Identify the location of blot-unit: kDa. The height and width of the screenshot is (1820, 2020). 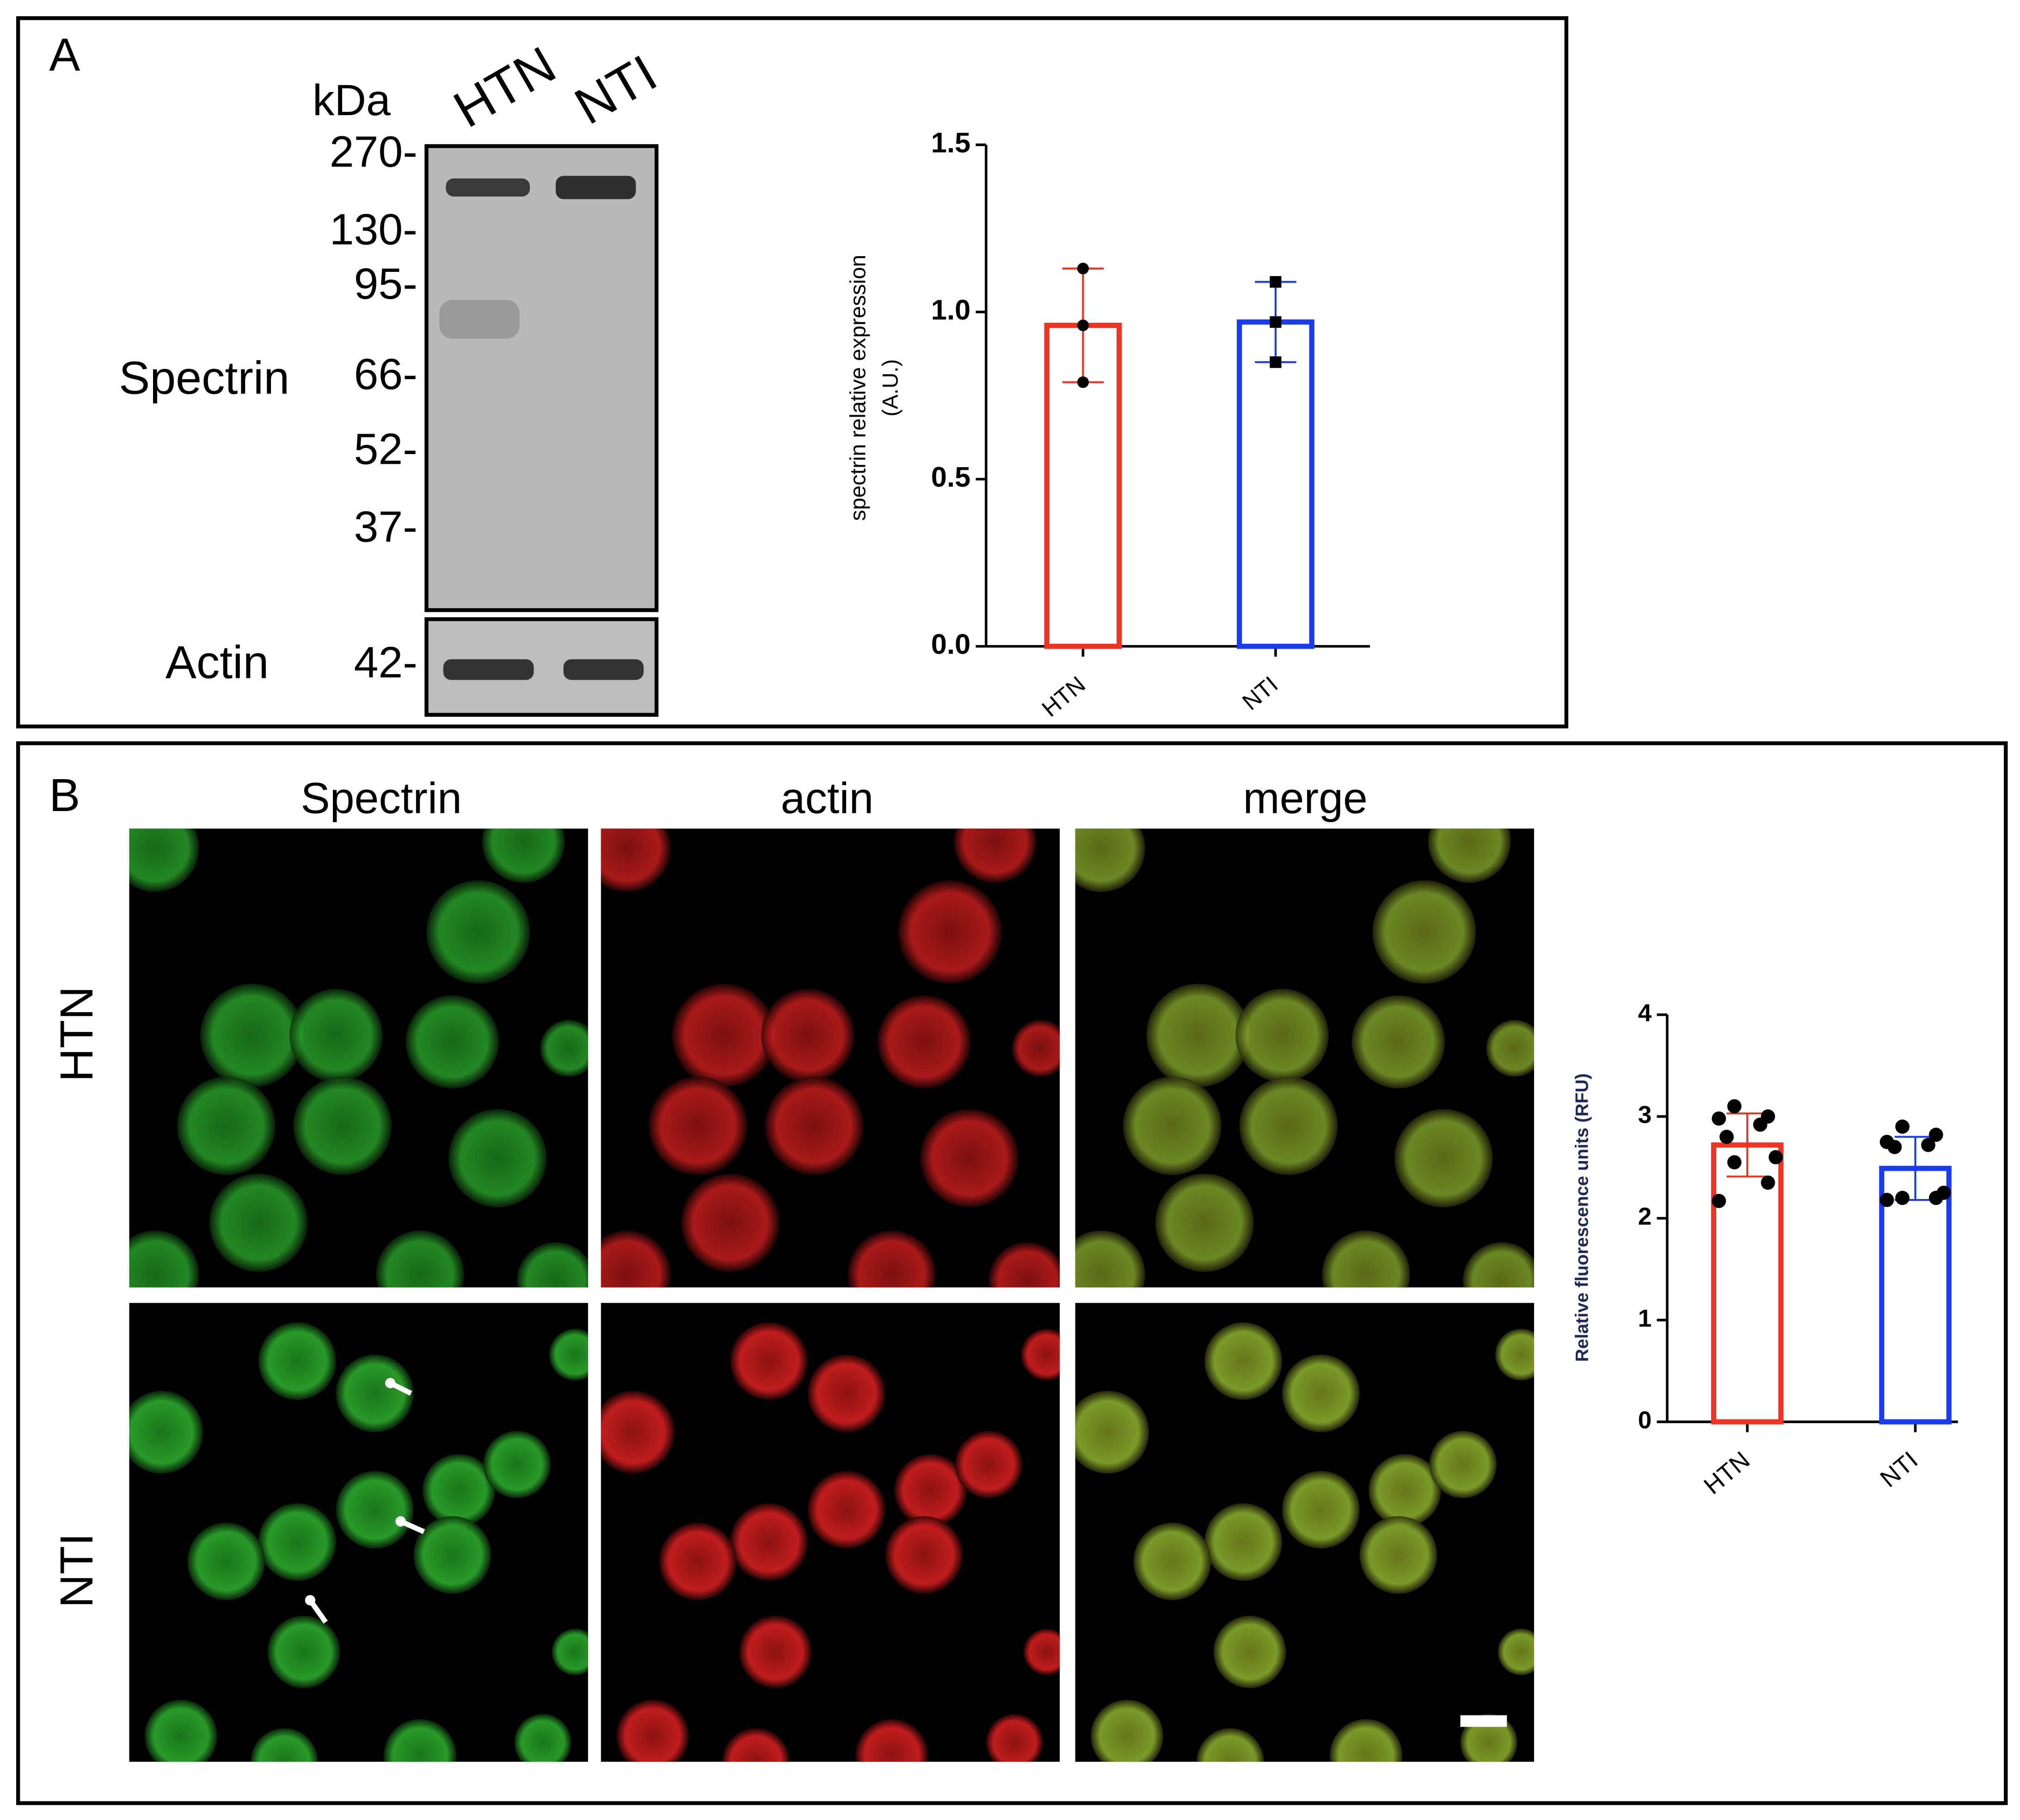
(352, 100).